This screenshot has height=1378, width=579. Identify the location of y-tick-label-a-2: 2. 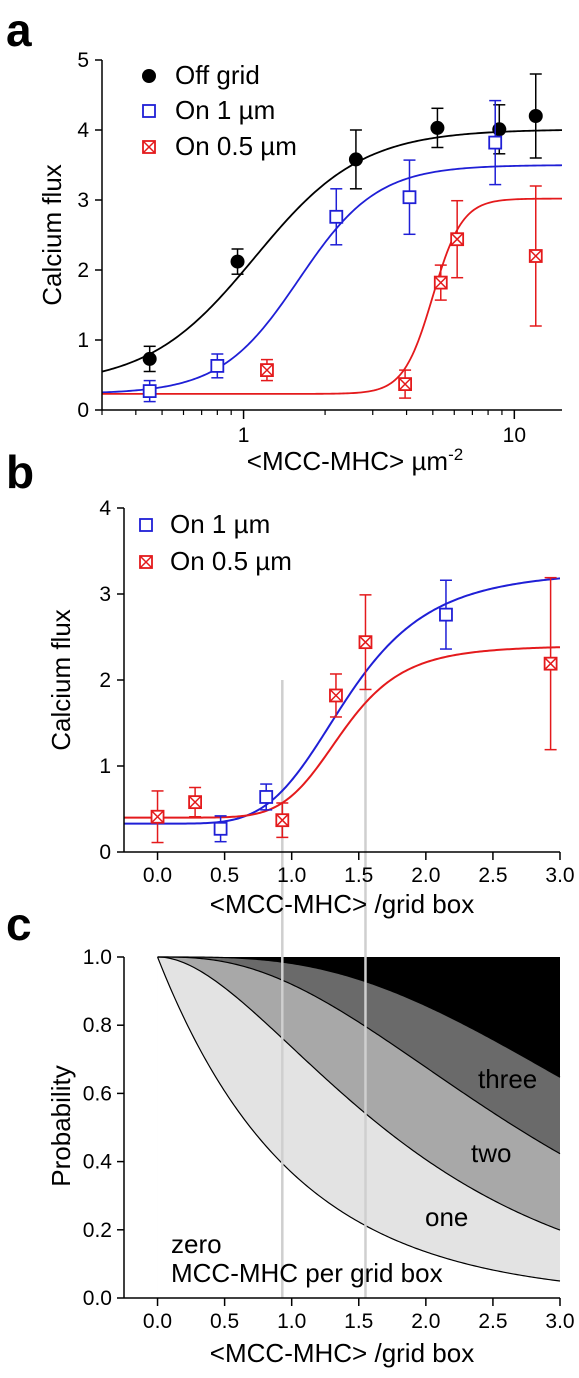
(83, 270).